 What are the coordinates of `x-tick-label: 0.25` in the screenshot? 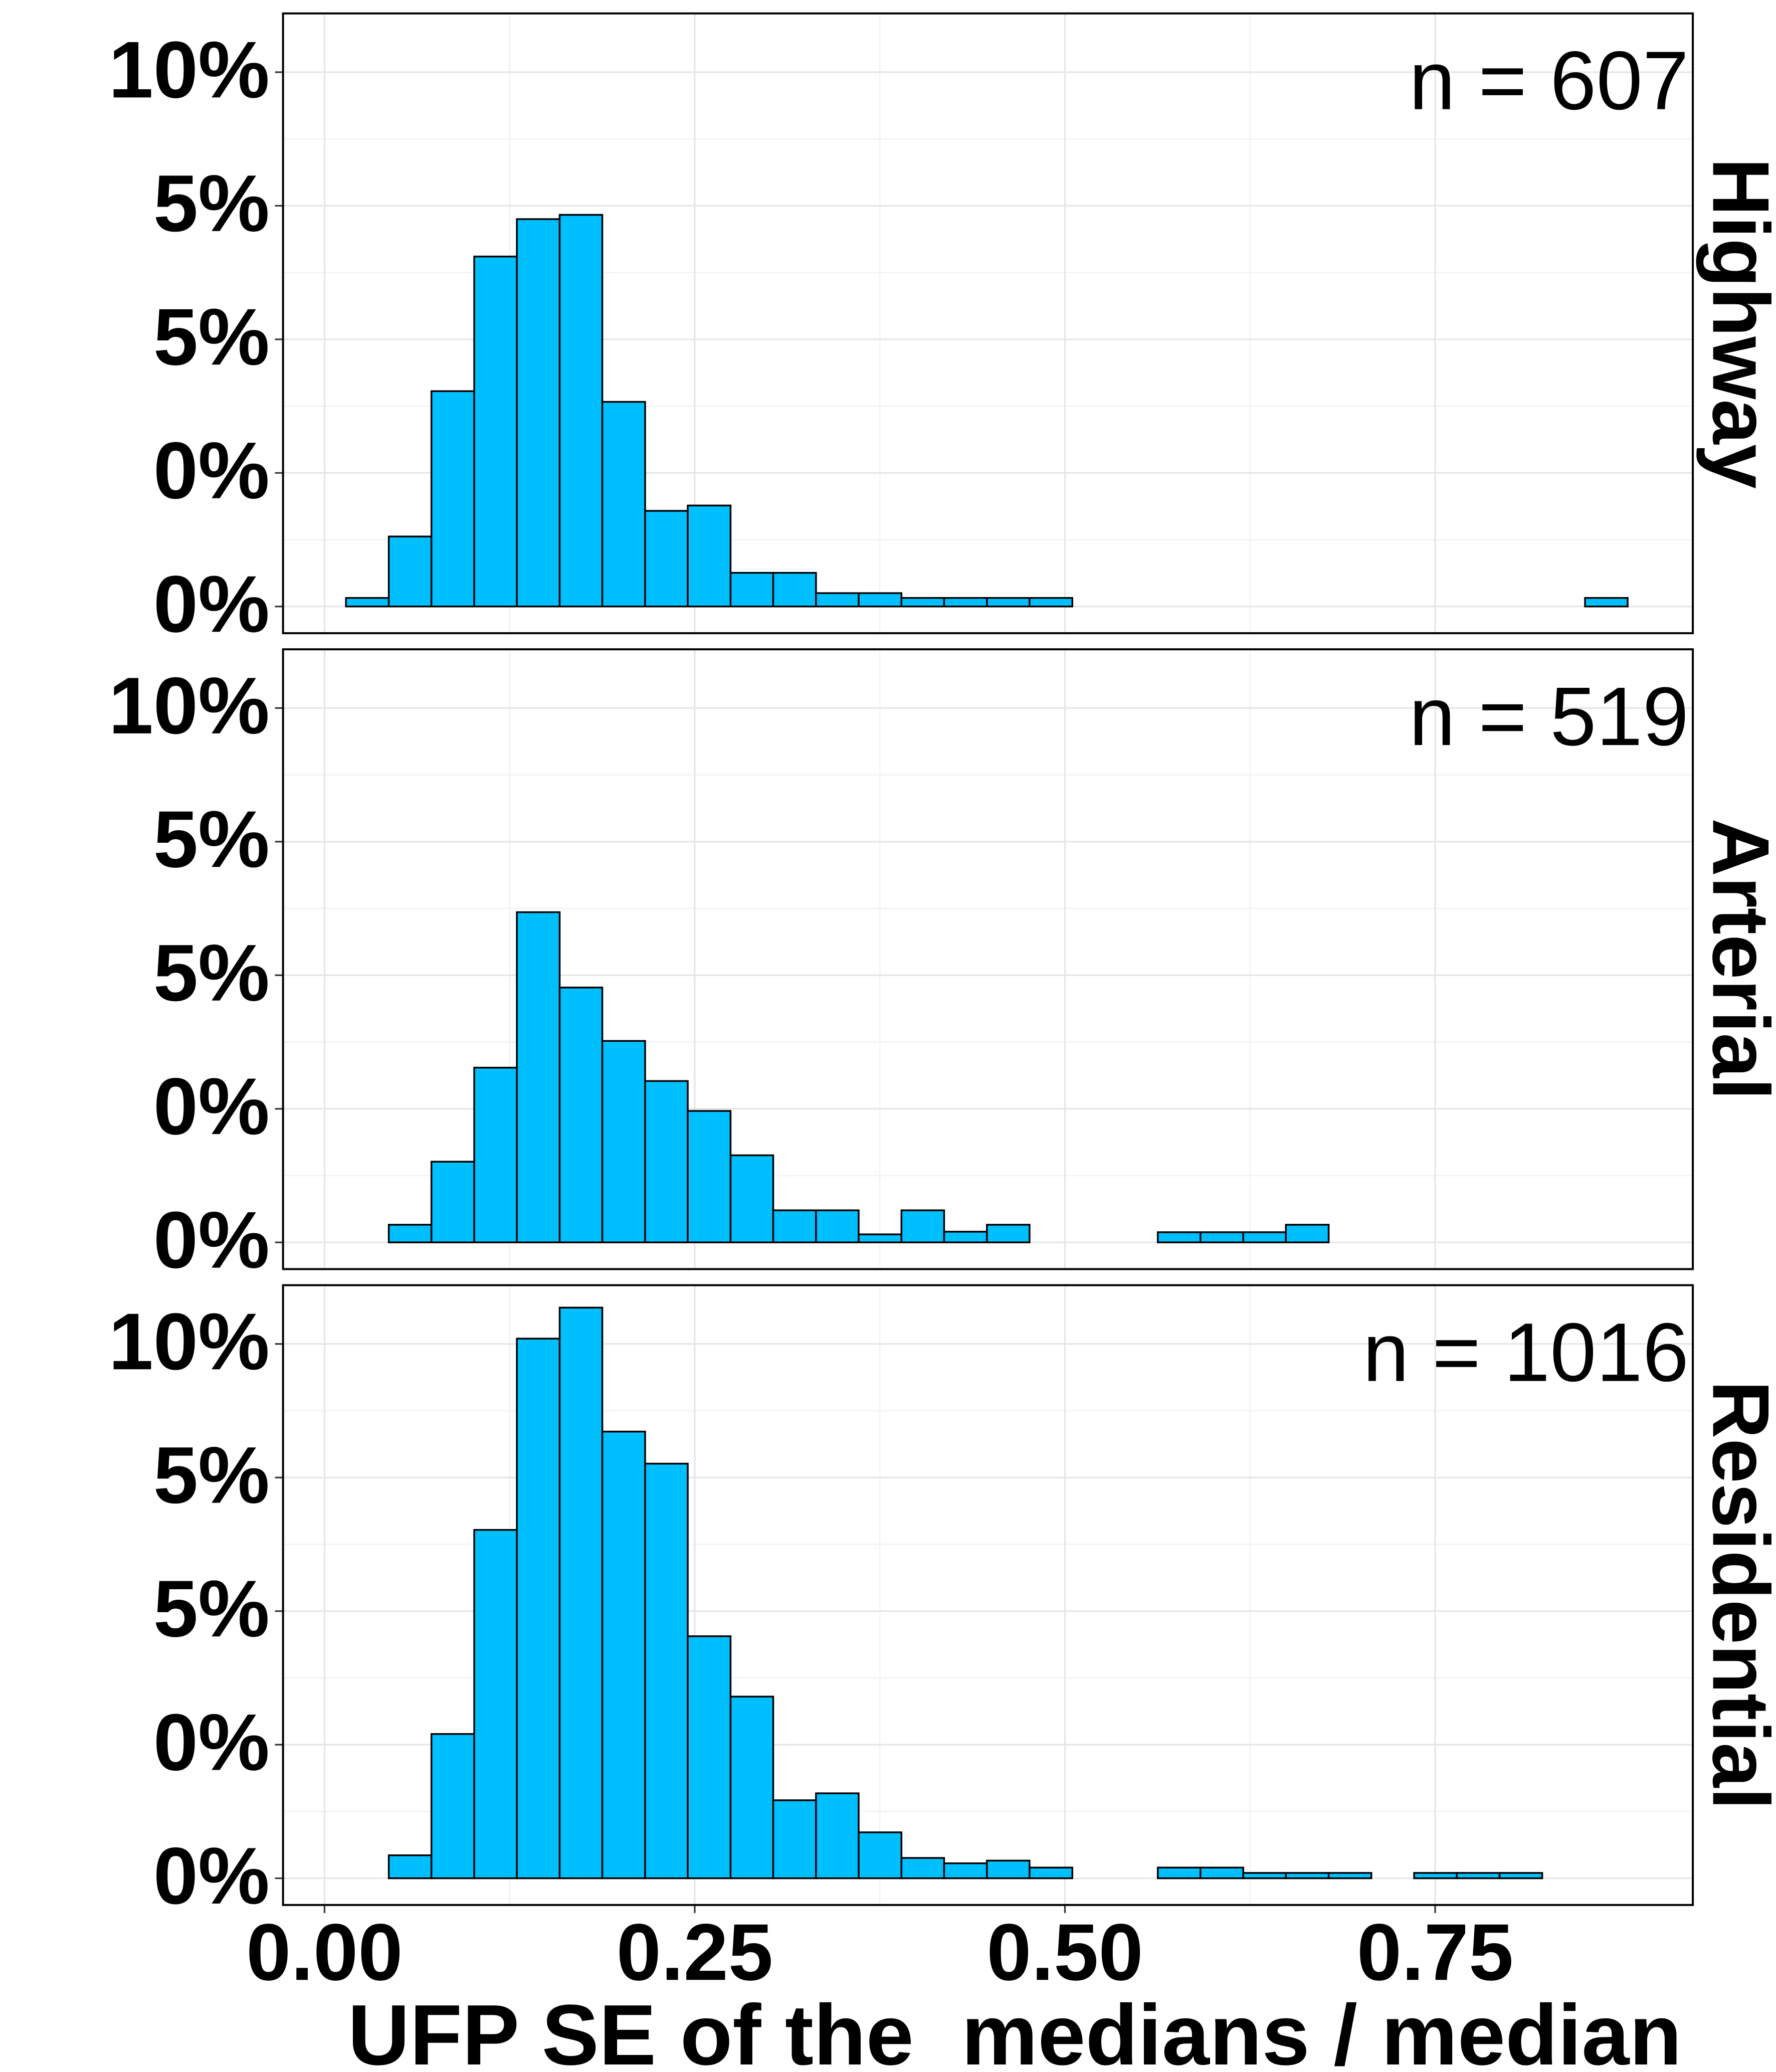 It's located at (695, 1952).